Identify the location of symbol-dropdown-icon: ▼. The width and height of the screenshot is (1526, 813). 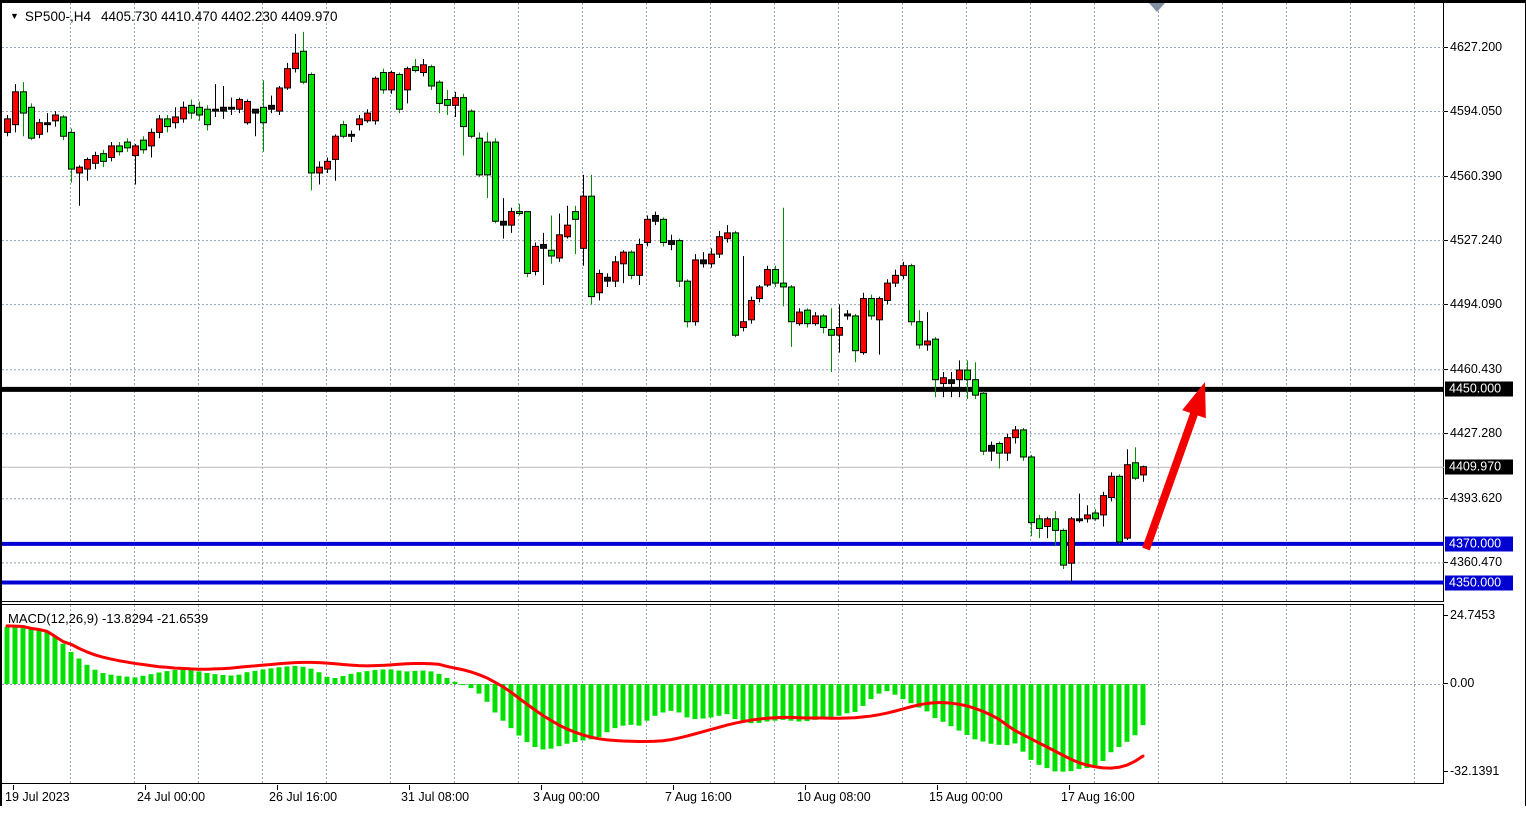
(14, 16).